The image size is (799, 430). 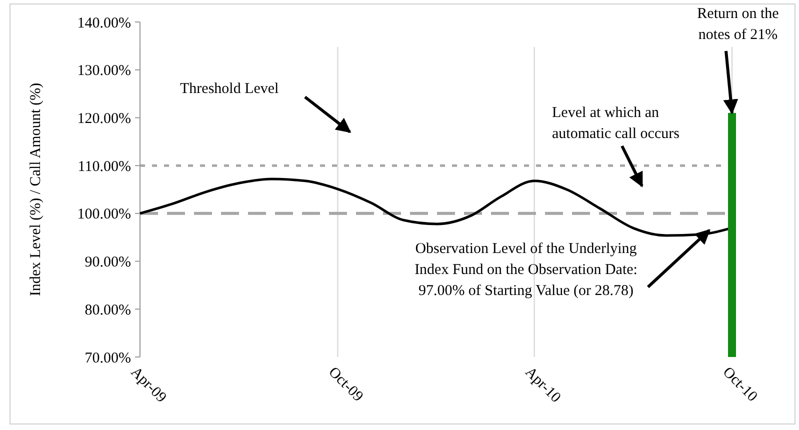 I want to click on annotation: Threshold Level, so click(x=229, y=89).